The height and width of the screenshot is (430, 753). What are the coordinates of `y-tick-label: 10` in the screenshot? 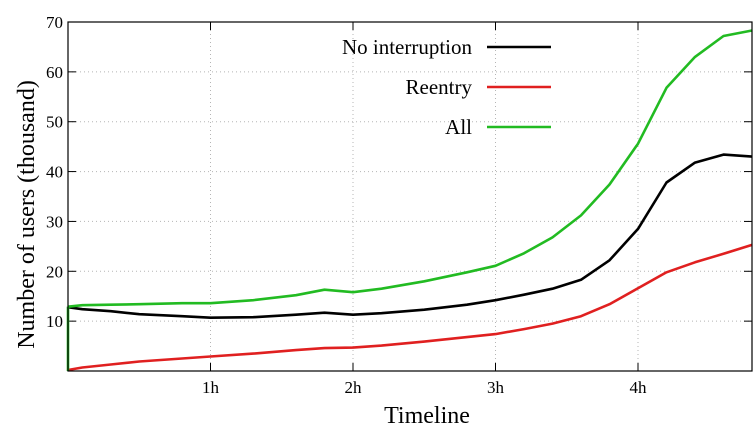 It's located at (54, 321).